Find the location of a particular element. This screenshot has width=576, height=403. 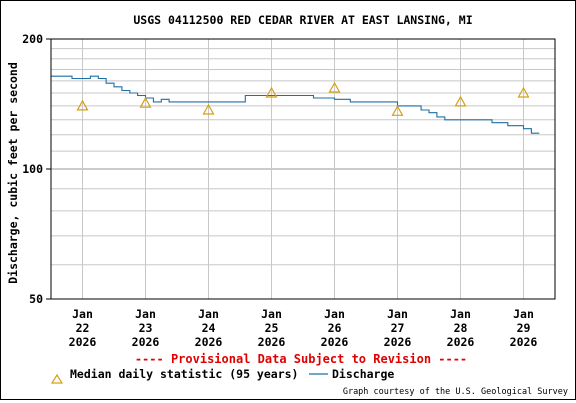

x-tick-label: Jan 22 2026 is located at coordinates (83, 328).